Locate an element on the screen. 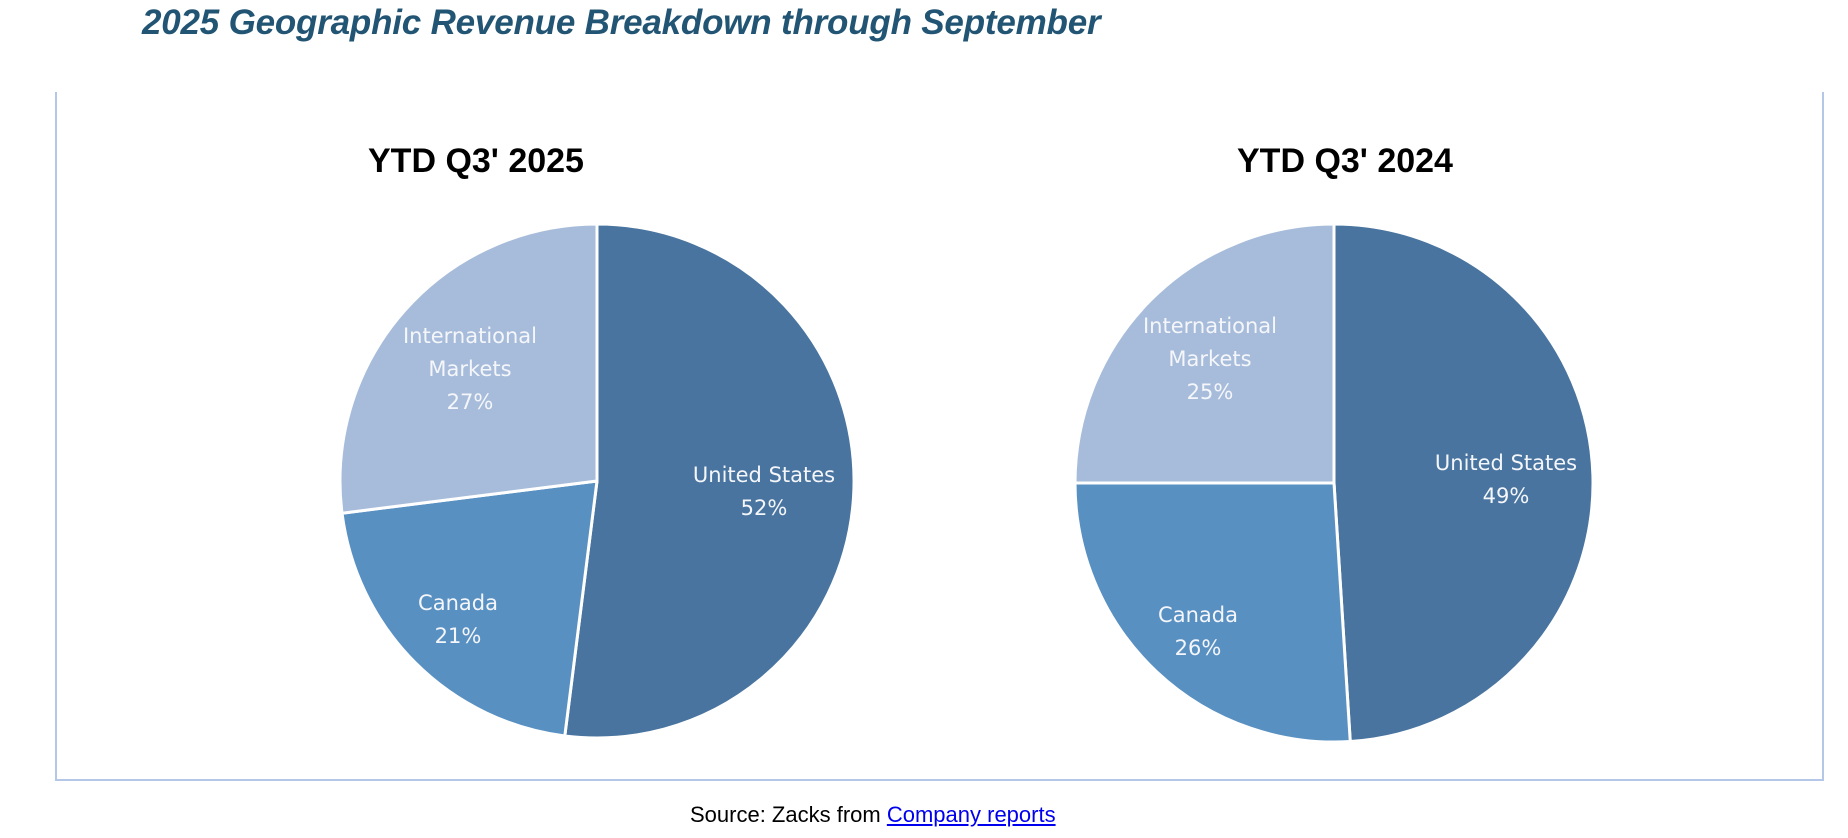 The height and width of the screenshot is (838, 1848). company-reports-link: Company reports is located at coordinates (971, 814).